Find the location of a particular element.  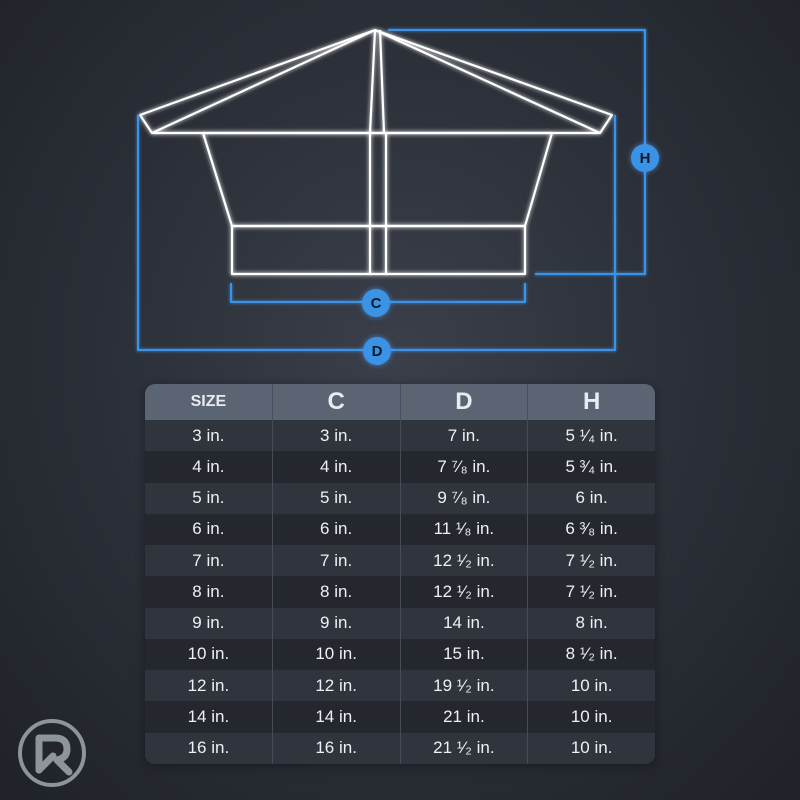

table-row: 14 in. 14 in. 21 in. 10 in. is located at coordinates (400, 717).